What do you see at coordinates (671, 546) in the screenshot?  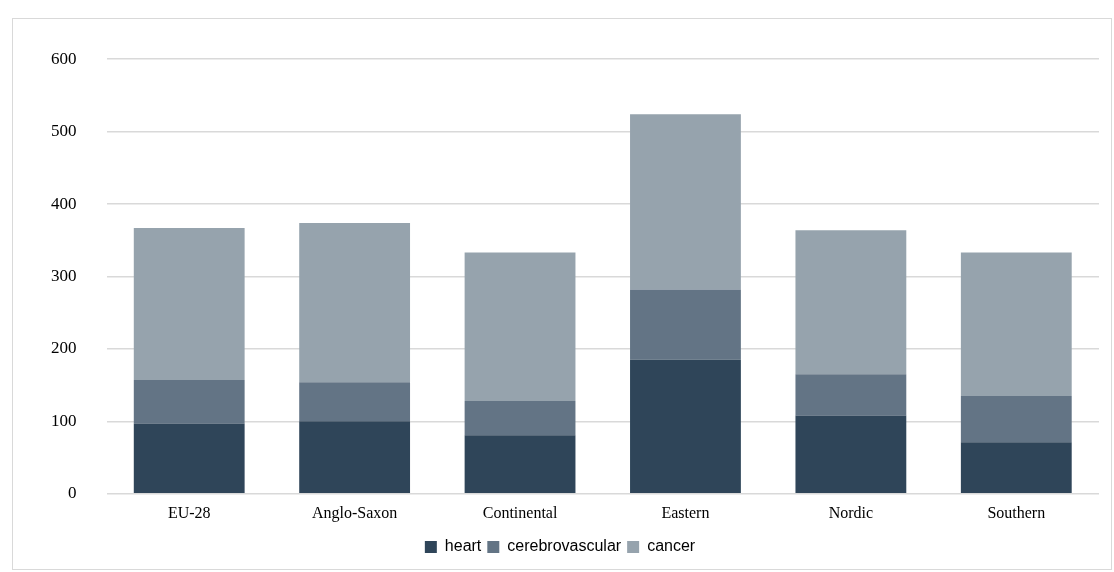 I see `legend-label: cancer` at bounding box center [671, 546].